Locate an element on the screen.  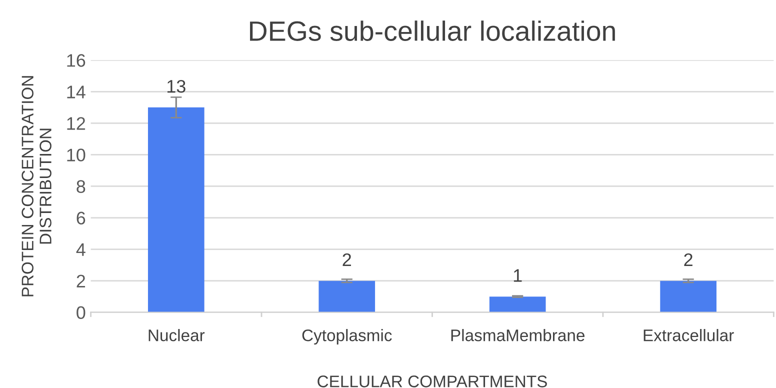
y-tick-label: 14 is located at coordinates (76, 92).